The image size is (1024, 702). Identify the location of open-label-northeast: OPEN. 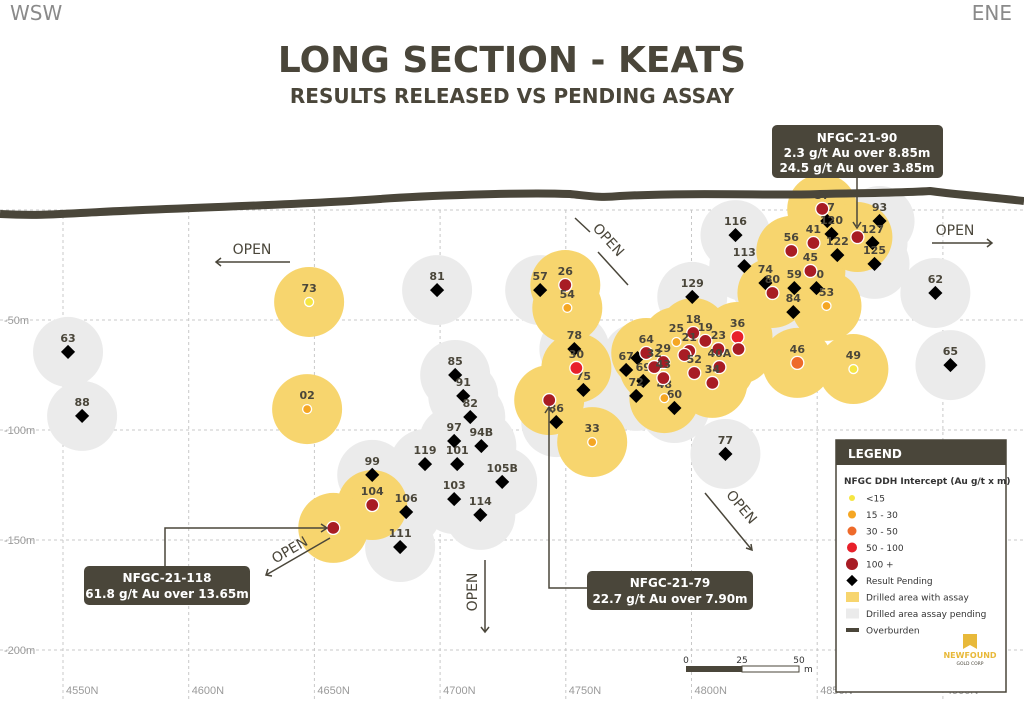
(608, 241).